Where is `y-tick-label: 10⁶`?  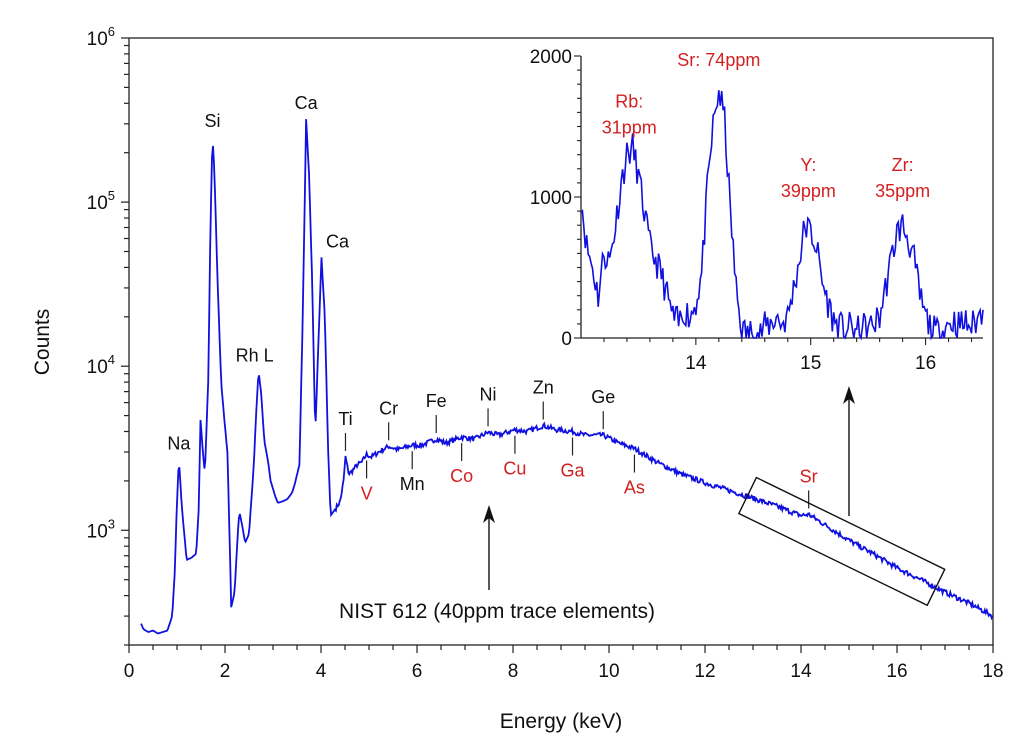 y-tick-label: 10⁶ is located at coordinates (101, 37).